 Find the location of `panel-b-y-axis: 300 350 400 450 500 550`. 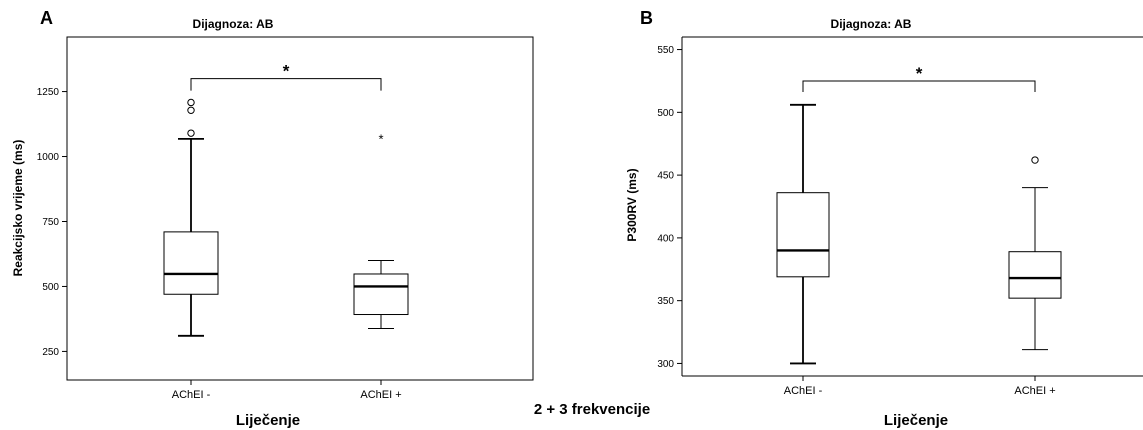

panel-b-y-axis: 300 350 400 450 500 550 is located at coordinates (669, 207).